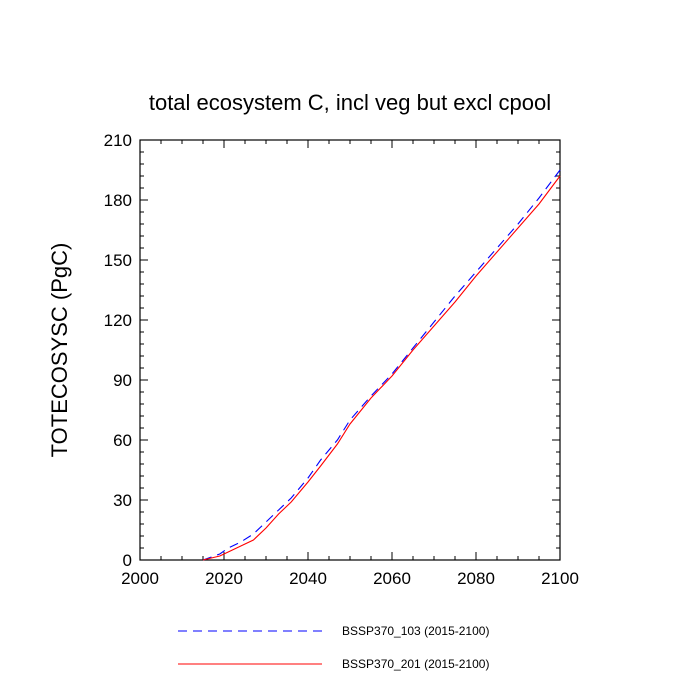  Describe the element at coordinates (118, 200) in the screenshot. I see `y-tick-label: 180` at that location.